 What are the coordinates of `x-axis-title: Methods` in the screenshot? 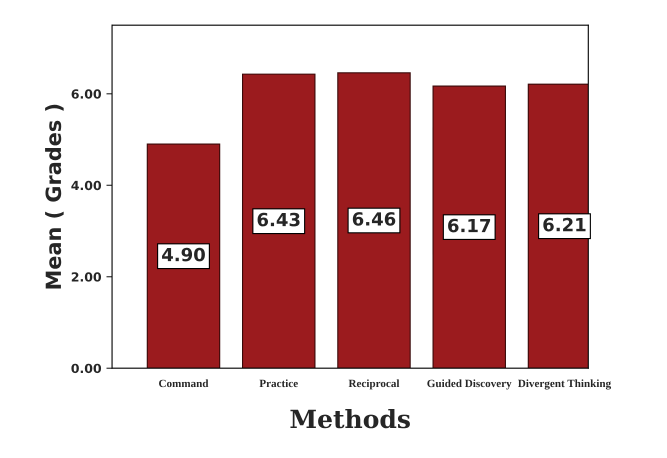 It's located at (350, 418).